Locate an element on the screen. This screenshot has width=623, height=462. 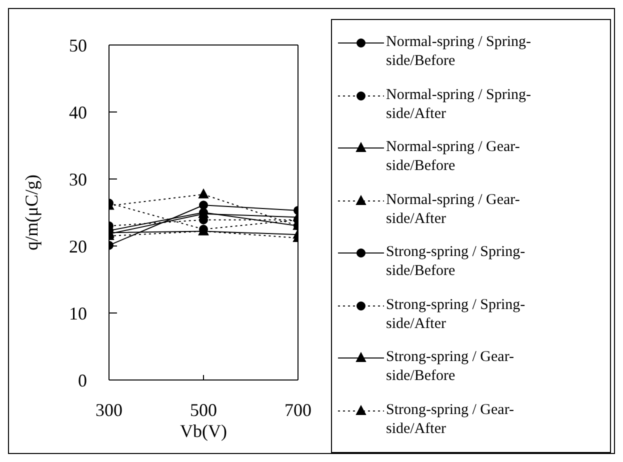
x-axis-title: Vb(V) is located at coordinates (203, 431).